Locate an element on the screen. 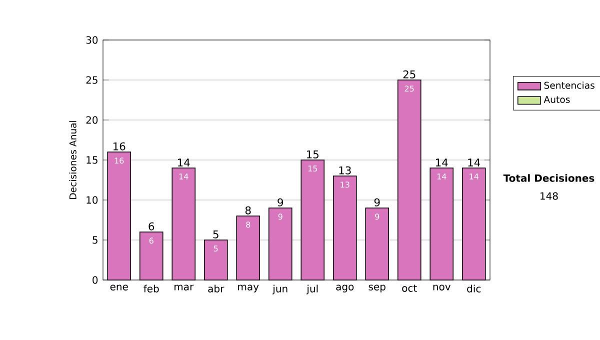 Image resolution: width=600 pixels, height=340 pixels. total-label: 25 is located at coordinates (409, 74).